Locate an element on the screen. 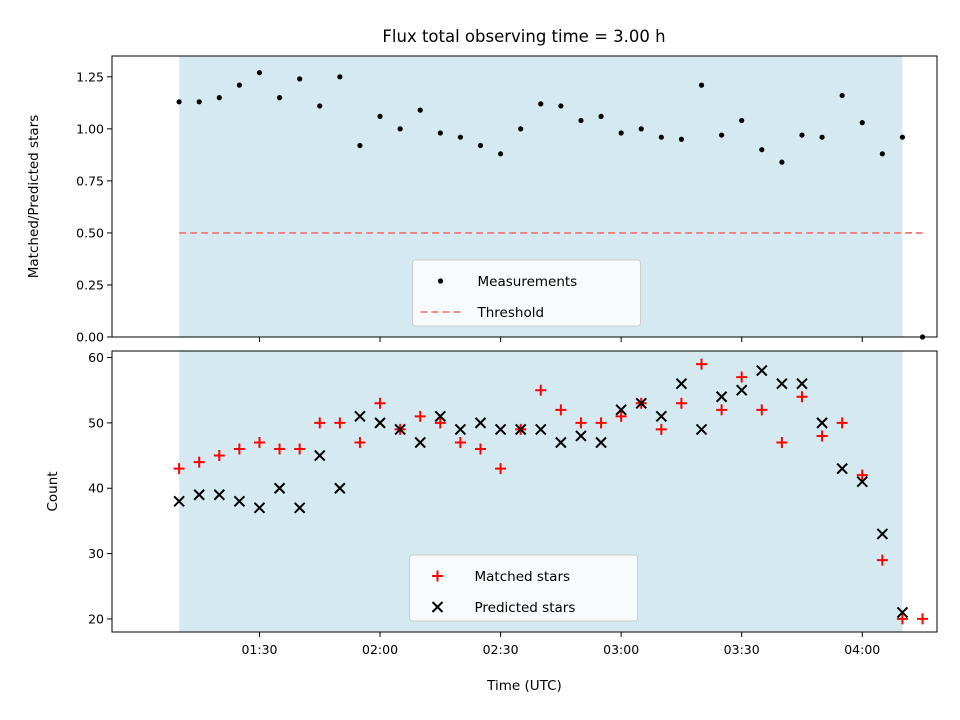 The height and width of the screenshot is (720, 960). legend-label: Matched stars is located at coordinates (523, 577).